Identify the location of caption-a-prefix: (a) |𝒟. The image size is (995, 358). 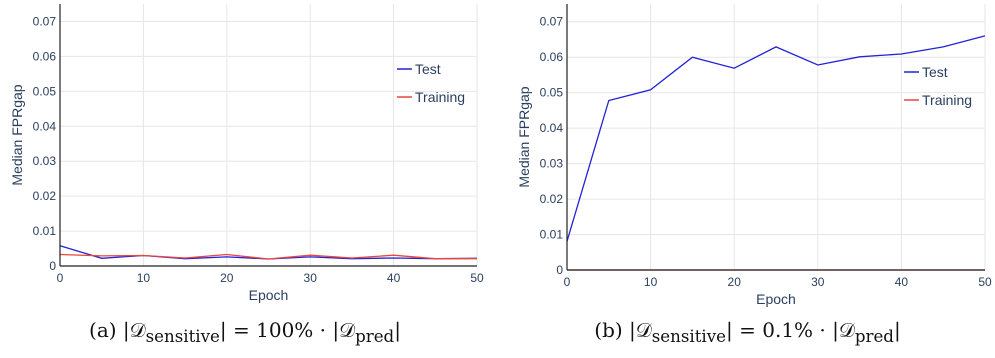
(117, 330).